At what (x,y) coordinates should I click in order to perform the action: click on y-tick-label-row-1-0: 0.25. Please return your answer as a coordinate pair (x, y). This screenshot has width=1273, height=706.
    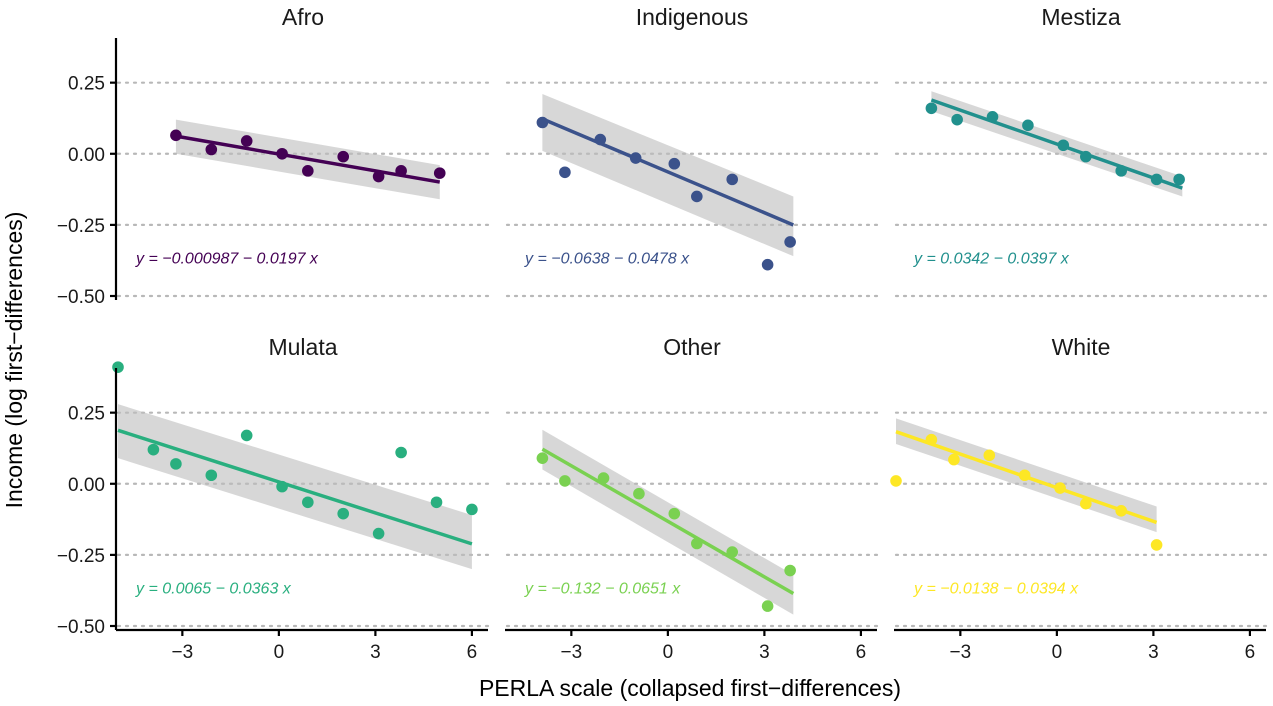
    Looking at the image, I should click on (86, 84).